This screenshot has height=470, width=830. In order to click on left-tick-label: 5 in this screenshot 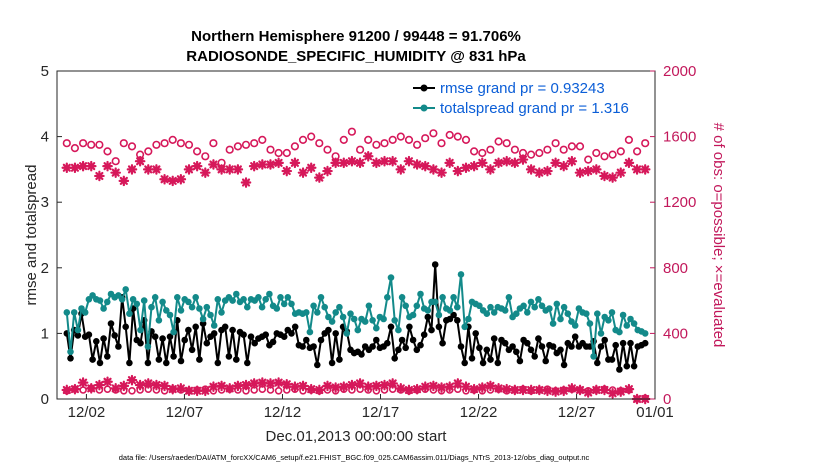, I will do `click(45, 71)`.